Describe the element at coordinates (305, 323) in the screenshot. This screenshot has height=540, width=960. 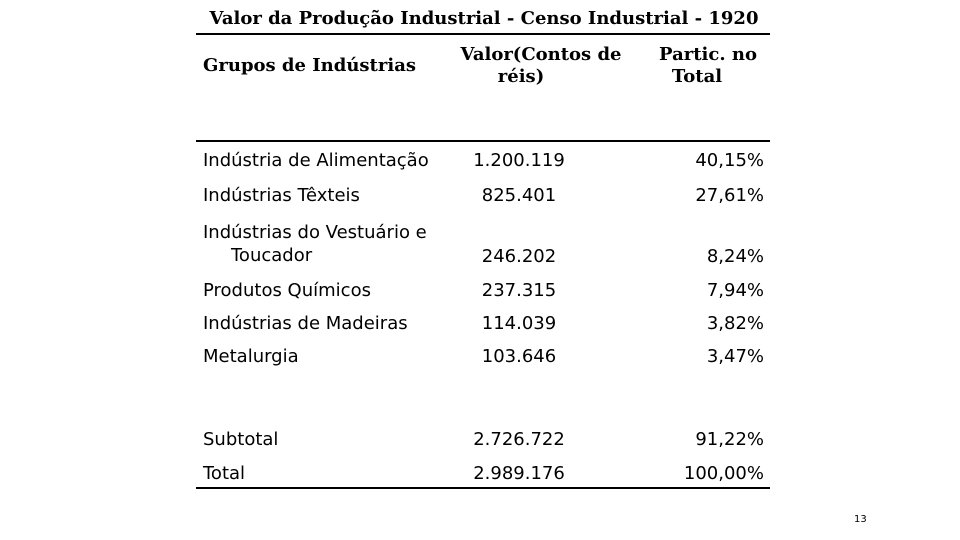
I see `row-name: Indústrias de Madeiras` at that location.